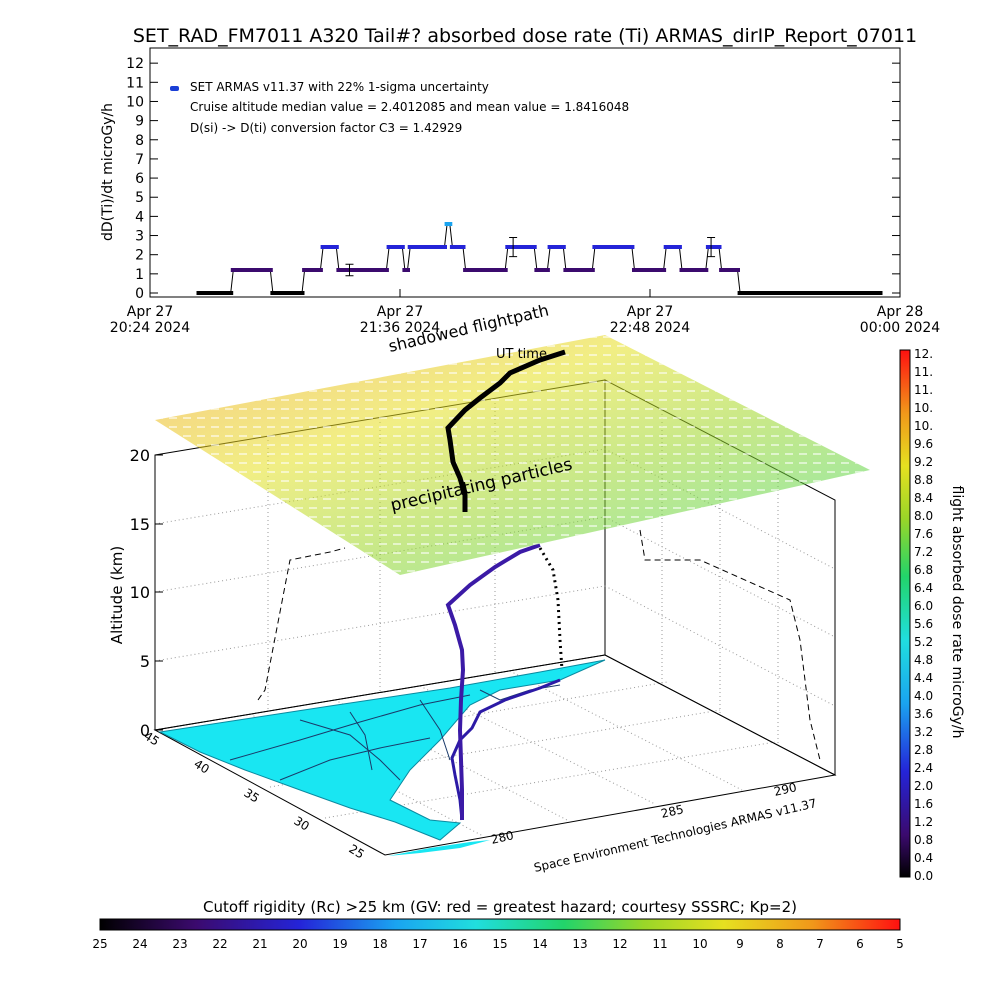 This screenshot has height=1000, width=1000. I want to click on longitude-tick-label: 280, so click(502, 837).